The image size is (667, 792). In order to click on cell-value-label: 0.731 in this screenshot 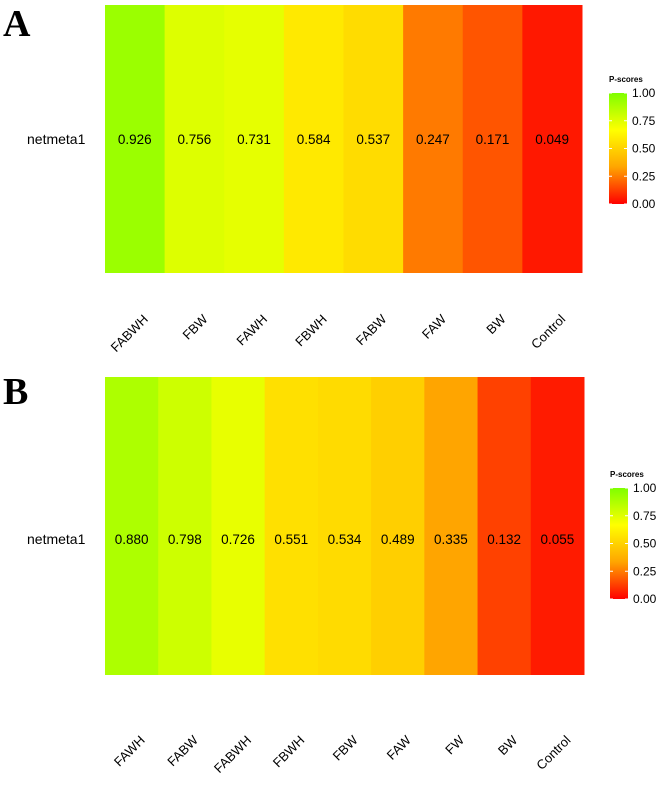, I will do `click(254, 139)`.